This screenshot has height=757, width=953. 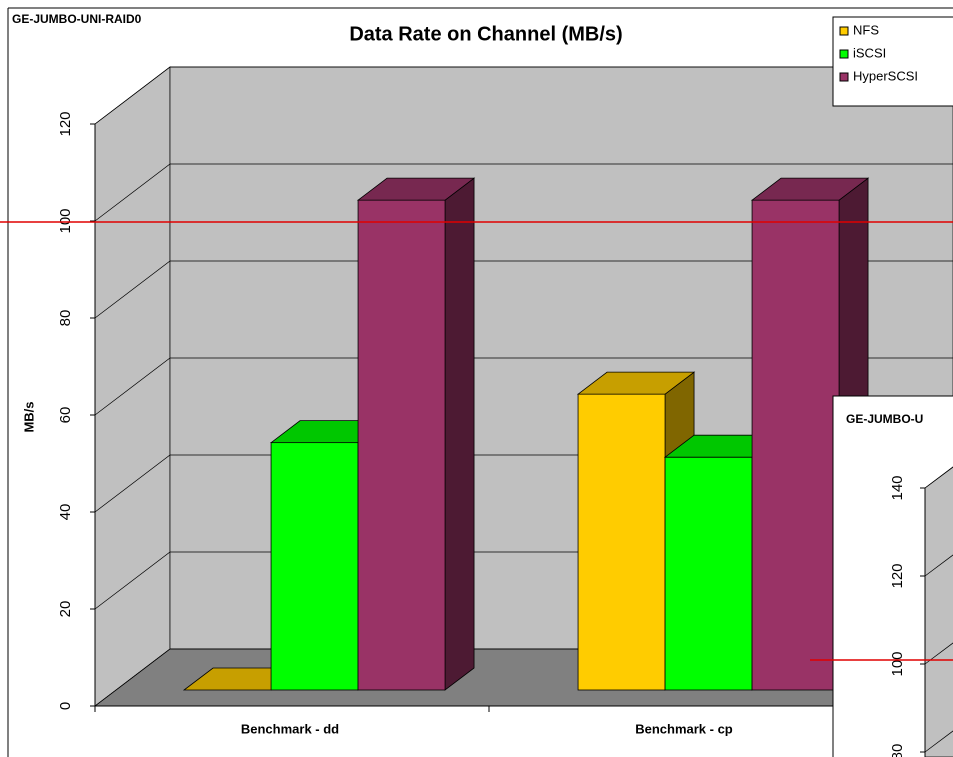 I want to click on y-tick-label: 20, so click(x=65, y=609).